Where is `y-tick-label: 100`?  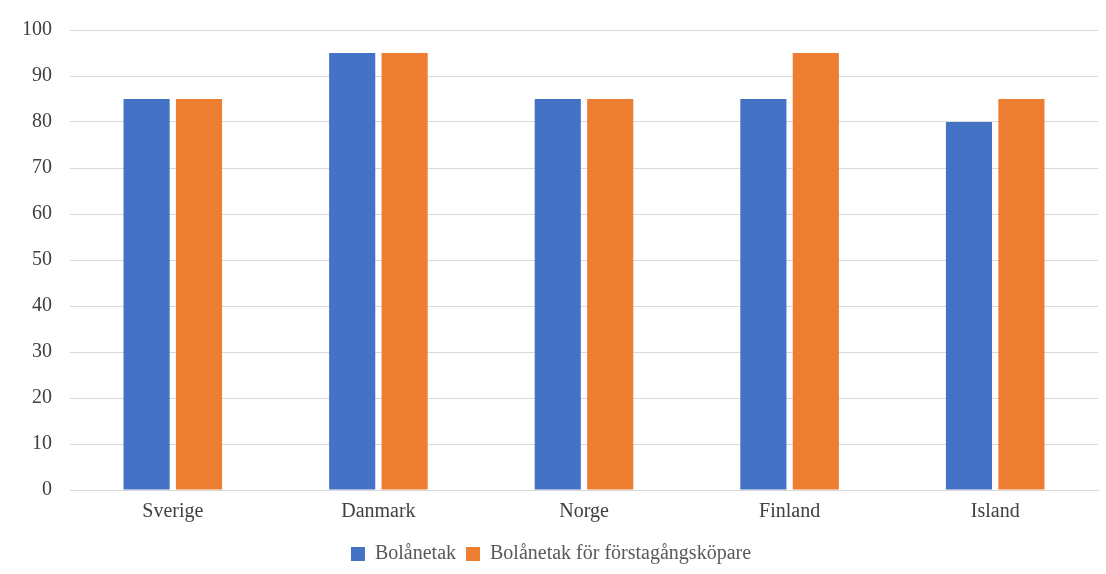 y-tick-label: 100 is located at coordinates (37, 28).